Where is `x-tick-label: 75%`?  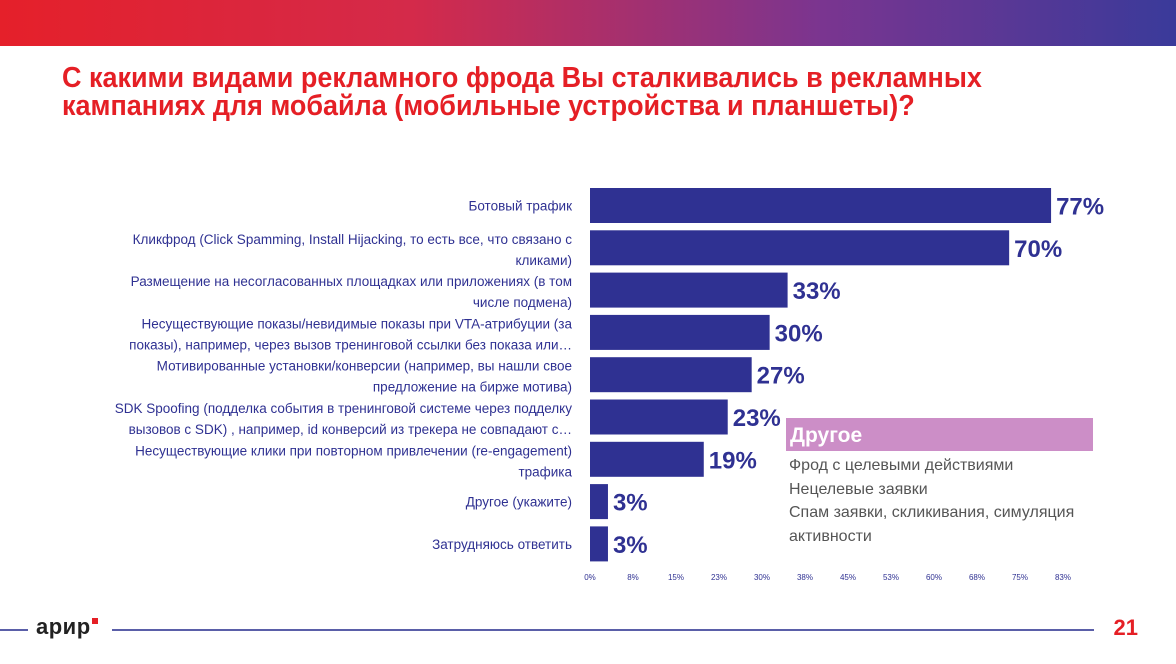 x-tick-label: 75% is located at coordinates (1020, 577).